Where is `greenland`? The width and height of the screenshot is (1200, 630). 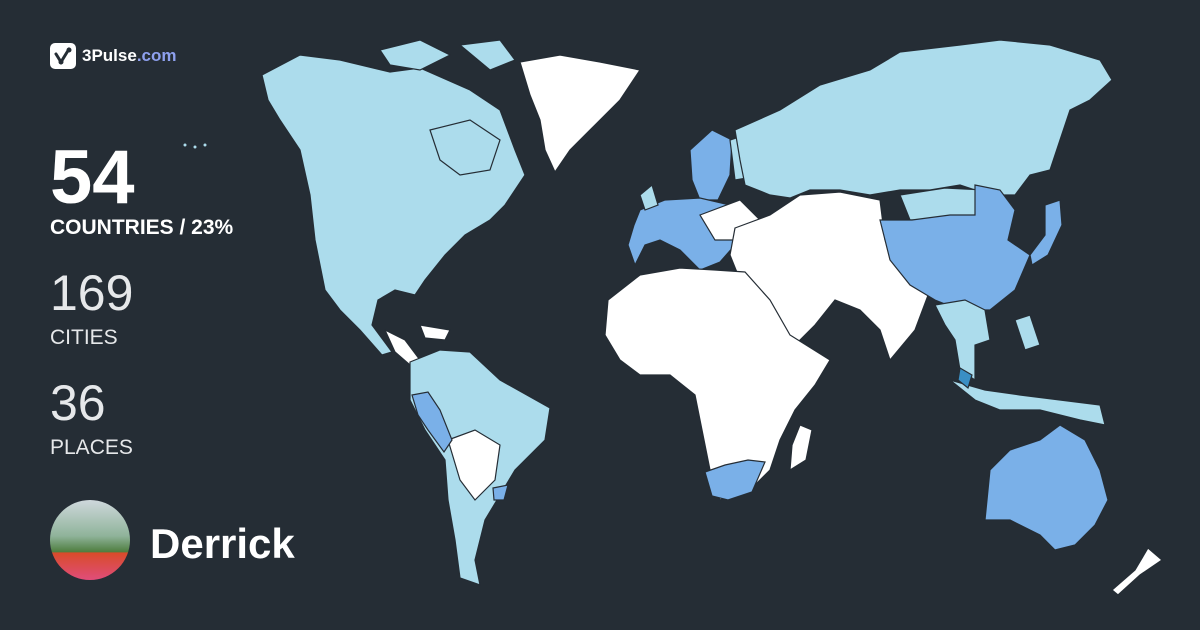
greenland is located at coordinates (580, 114).